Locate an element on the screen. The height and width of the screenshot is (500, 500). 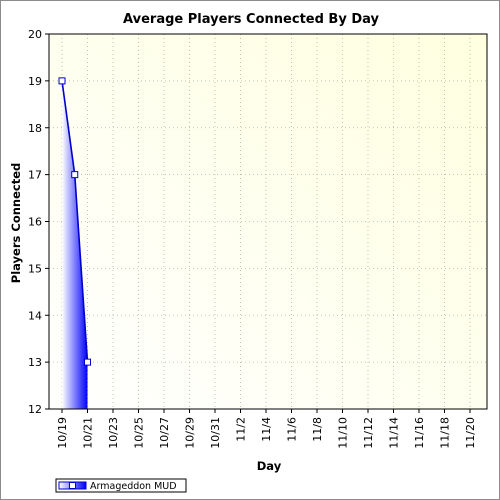
x-tick-label: 10/19 is located at coordinates (62, 433).